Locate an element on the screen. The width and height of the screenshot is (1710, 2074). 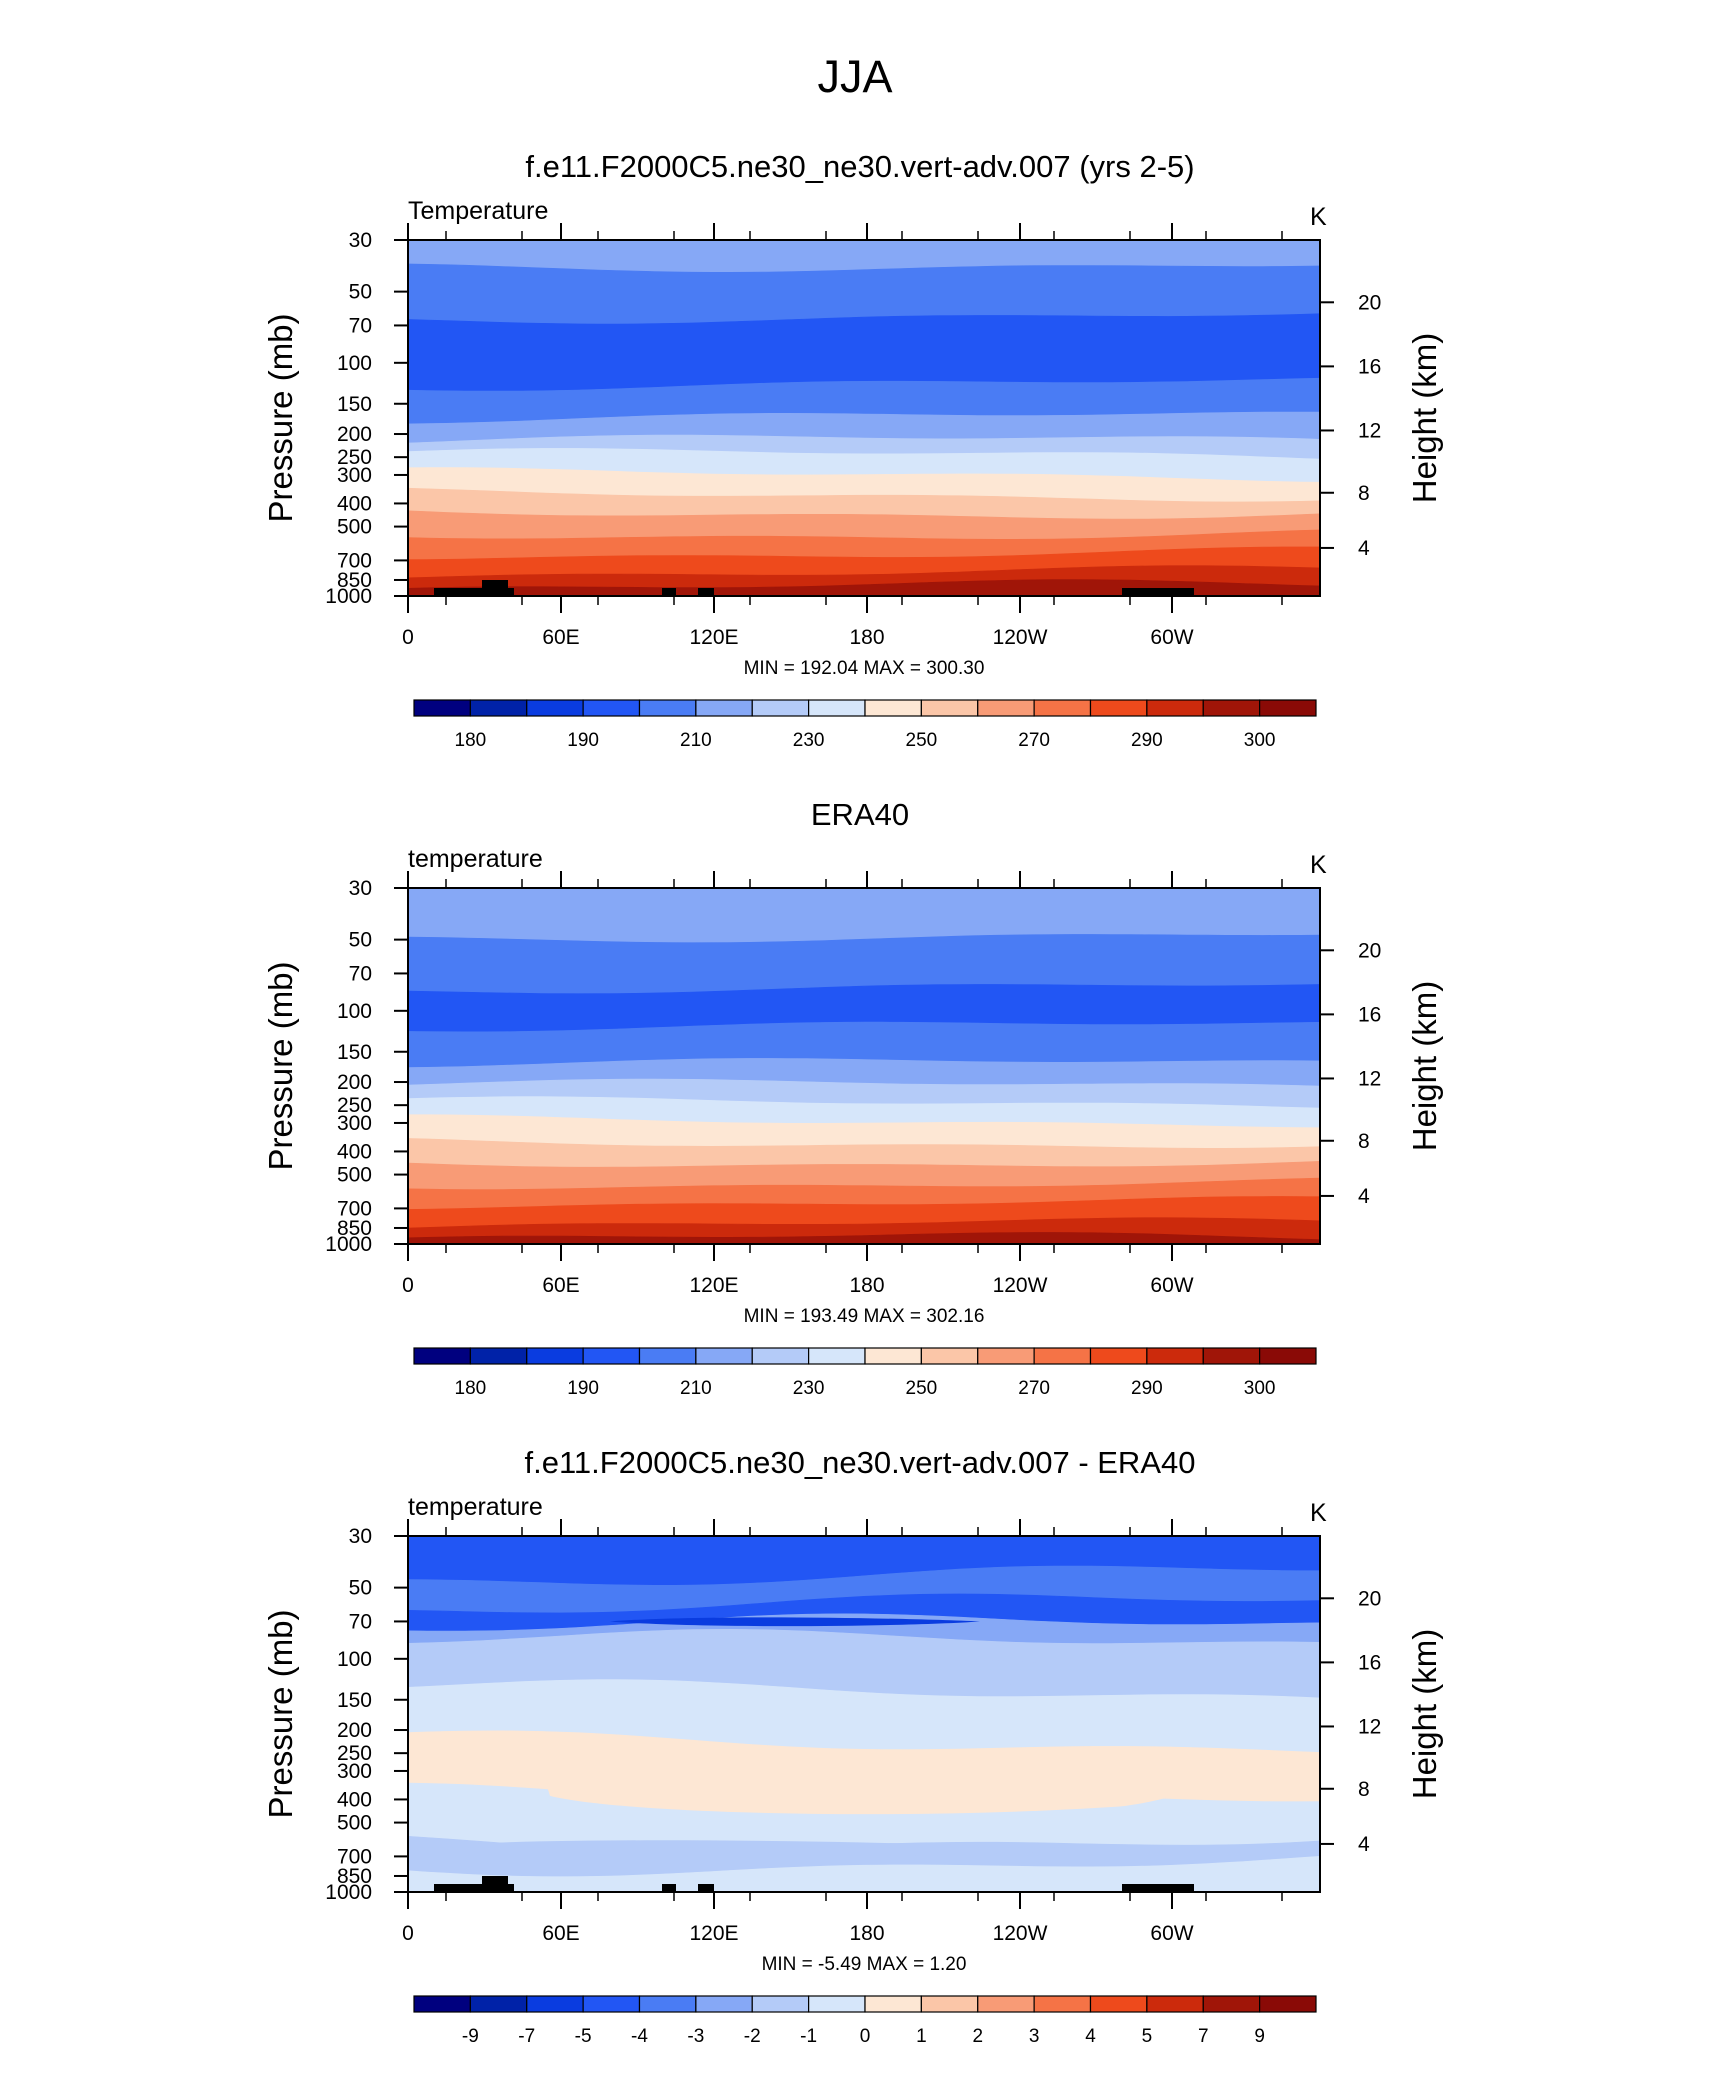
colorbar-label: -5 is located at coordinates (583, 2036).